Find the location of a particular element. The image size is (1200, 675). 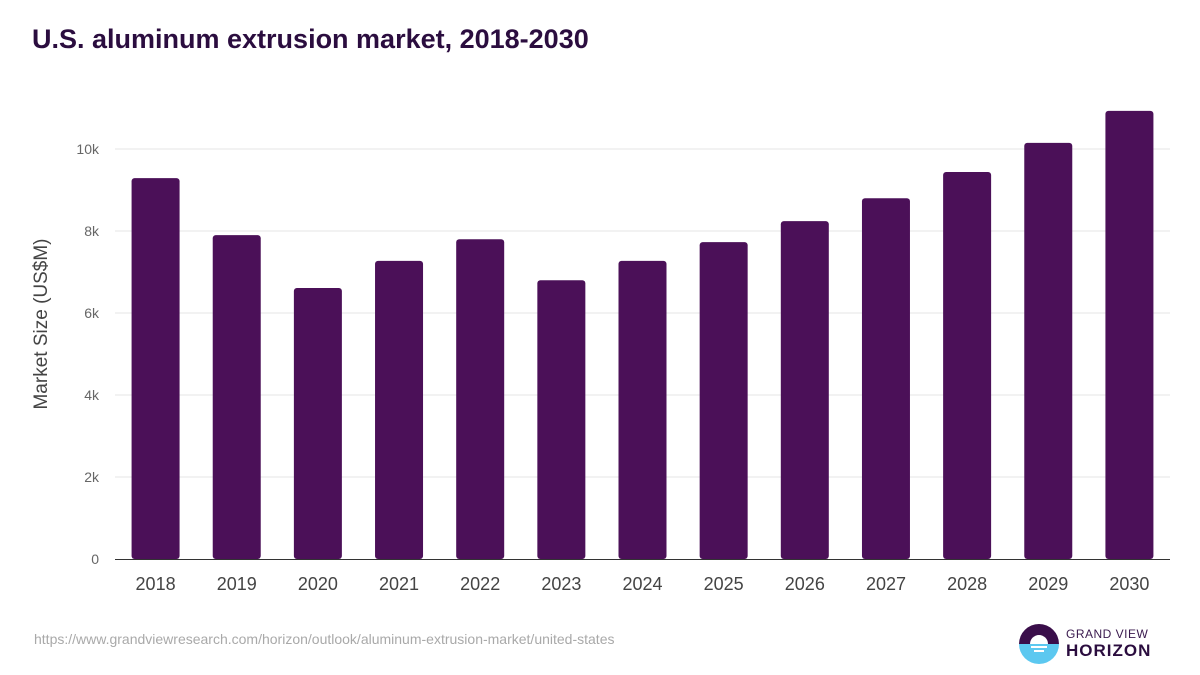

bar-2030 is located at coordinates (1129, 335).